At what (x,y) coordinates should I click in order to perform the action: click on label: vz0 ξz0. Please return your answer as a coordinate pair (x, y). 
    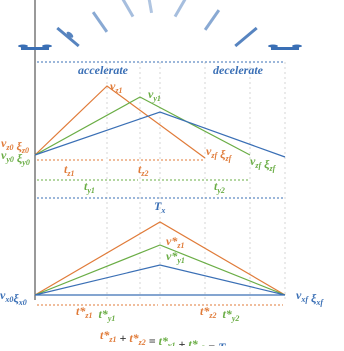
    Looking at the image, I should click on (15, 145).